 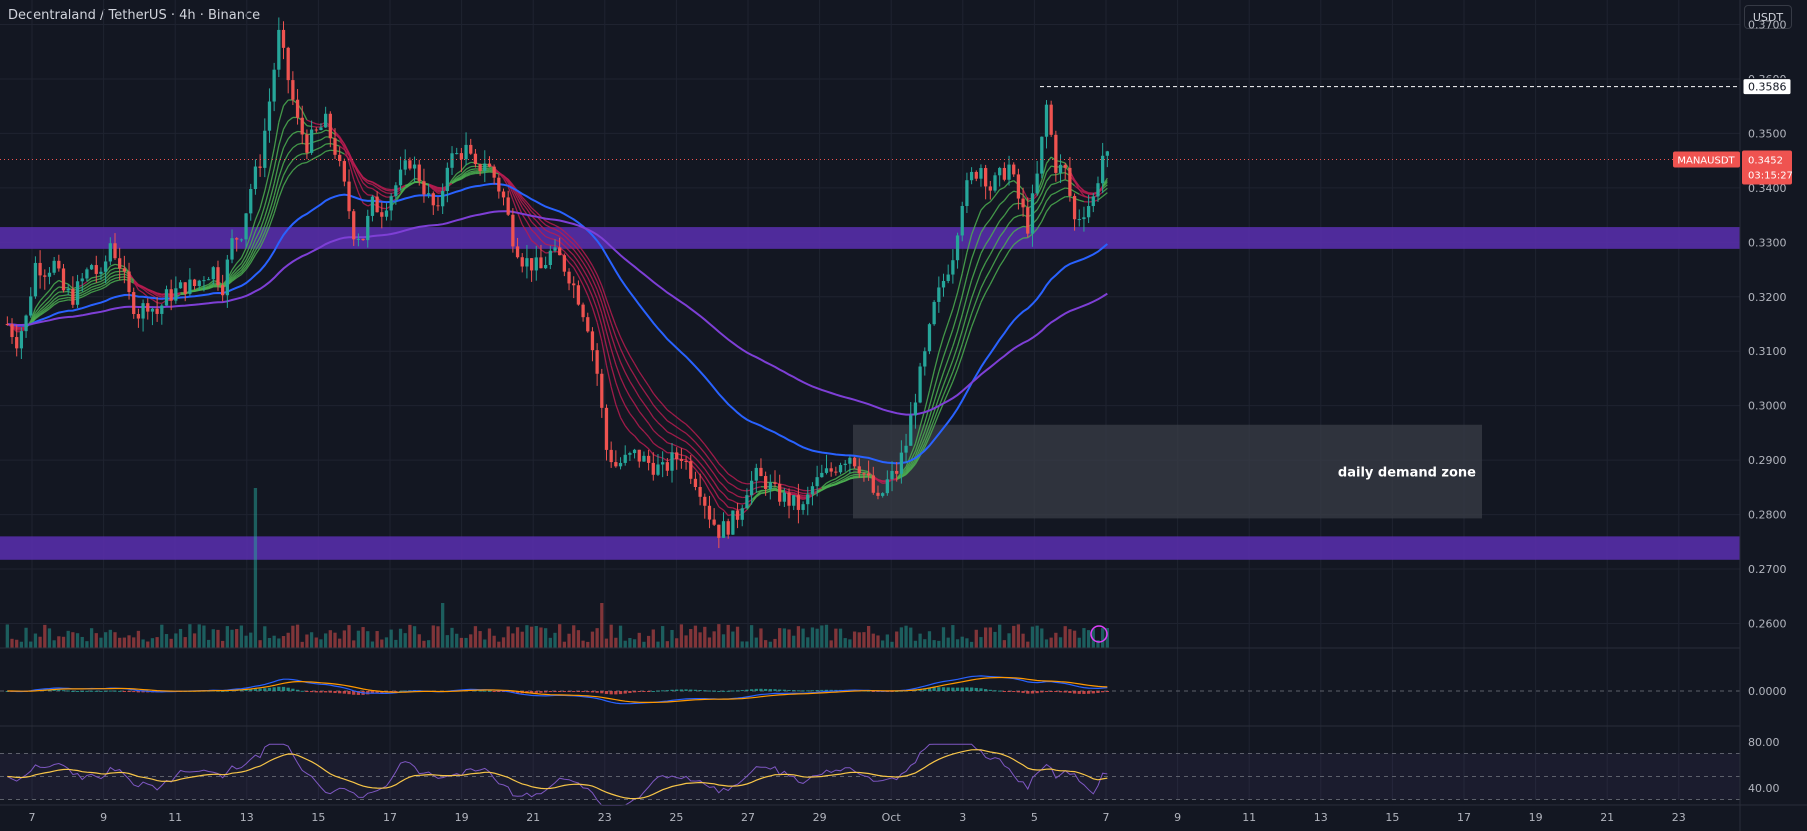 I want to click on resistance-band, so click(x=870, y=238).